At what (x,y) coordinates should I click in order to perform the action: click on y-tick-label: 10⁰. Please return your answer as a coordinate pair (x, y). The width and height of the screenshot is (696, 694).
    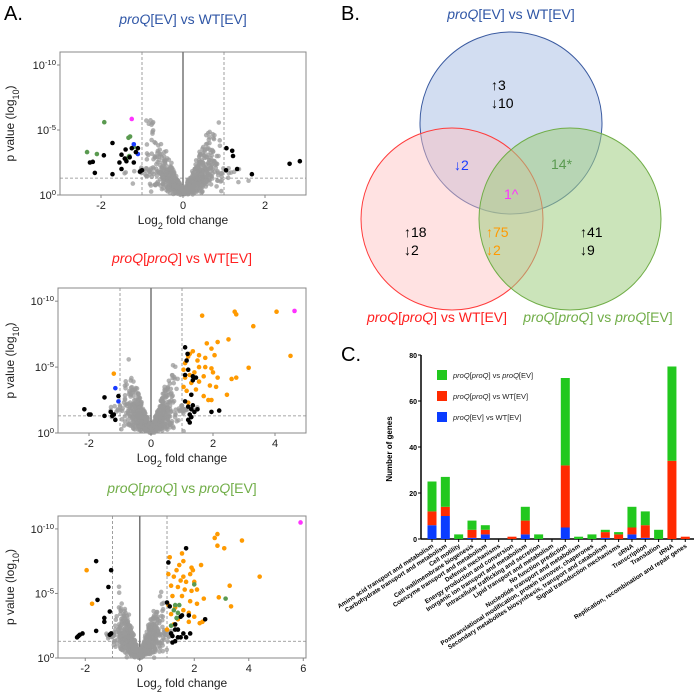
    Looking at the image, I should click on (45, 658).